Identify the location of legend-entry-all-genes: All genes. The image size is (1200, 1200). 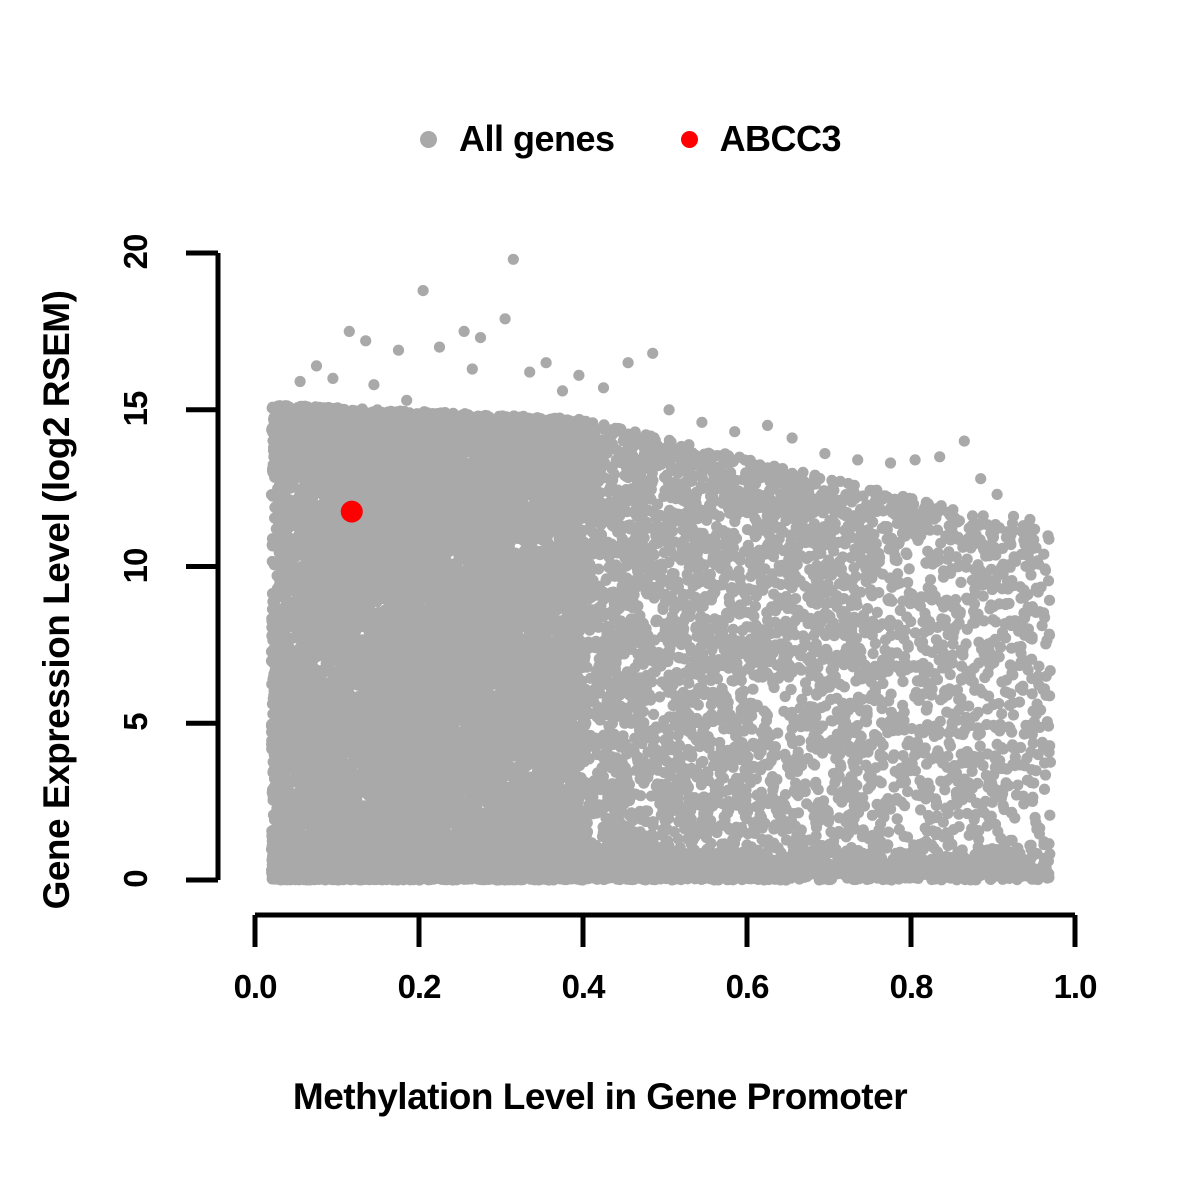
(517, 139).